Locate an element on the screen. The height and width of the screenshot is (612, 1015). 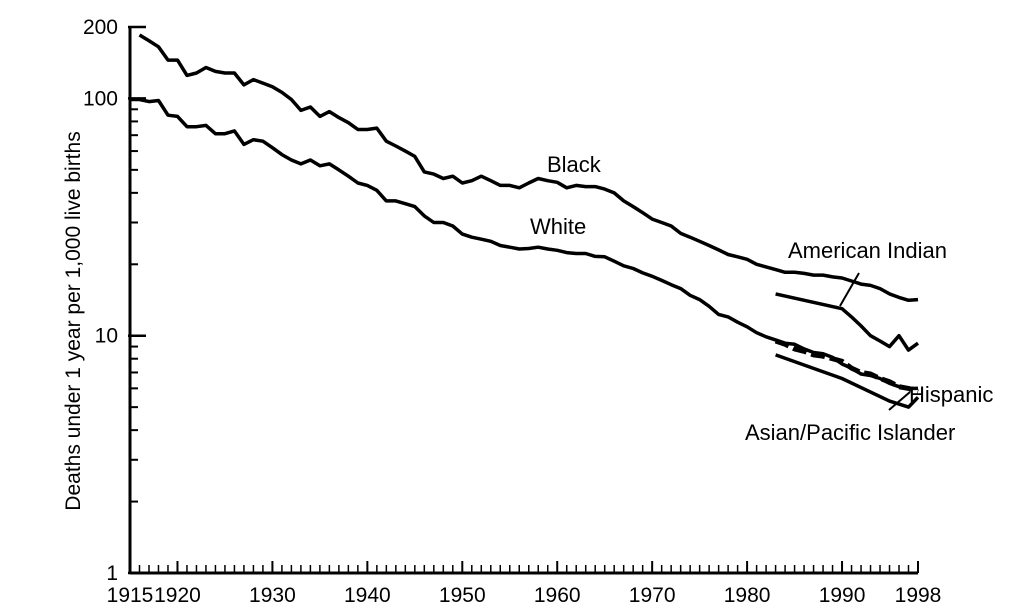
series-label-white: White is located at coordinates (558, 226).